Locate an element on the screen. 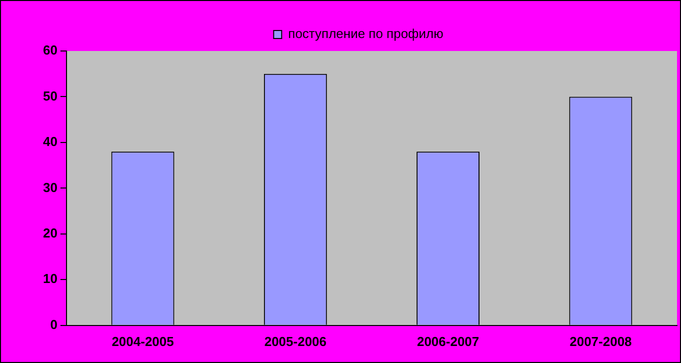  y-tick-label: 50 is located at coordinates (50, 96).